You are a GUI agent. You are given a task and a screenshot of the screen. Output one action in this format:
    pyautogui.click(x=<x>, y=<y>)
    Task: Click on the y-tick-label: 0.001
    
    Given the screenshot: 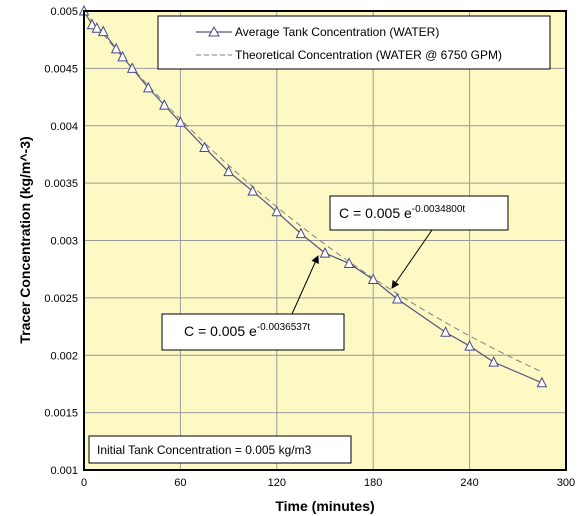 What is the action you would take?
    pyautogui.click(x=64, y=471)
    